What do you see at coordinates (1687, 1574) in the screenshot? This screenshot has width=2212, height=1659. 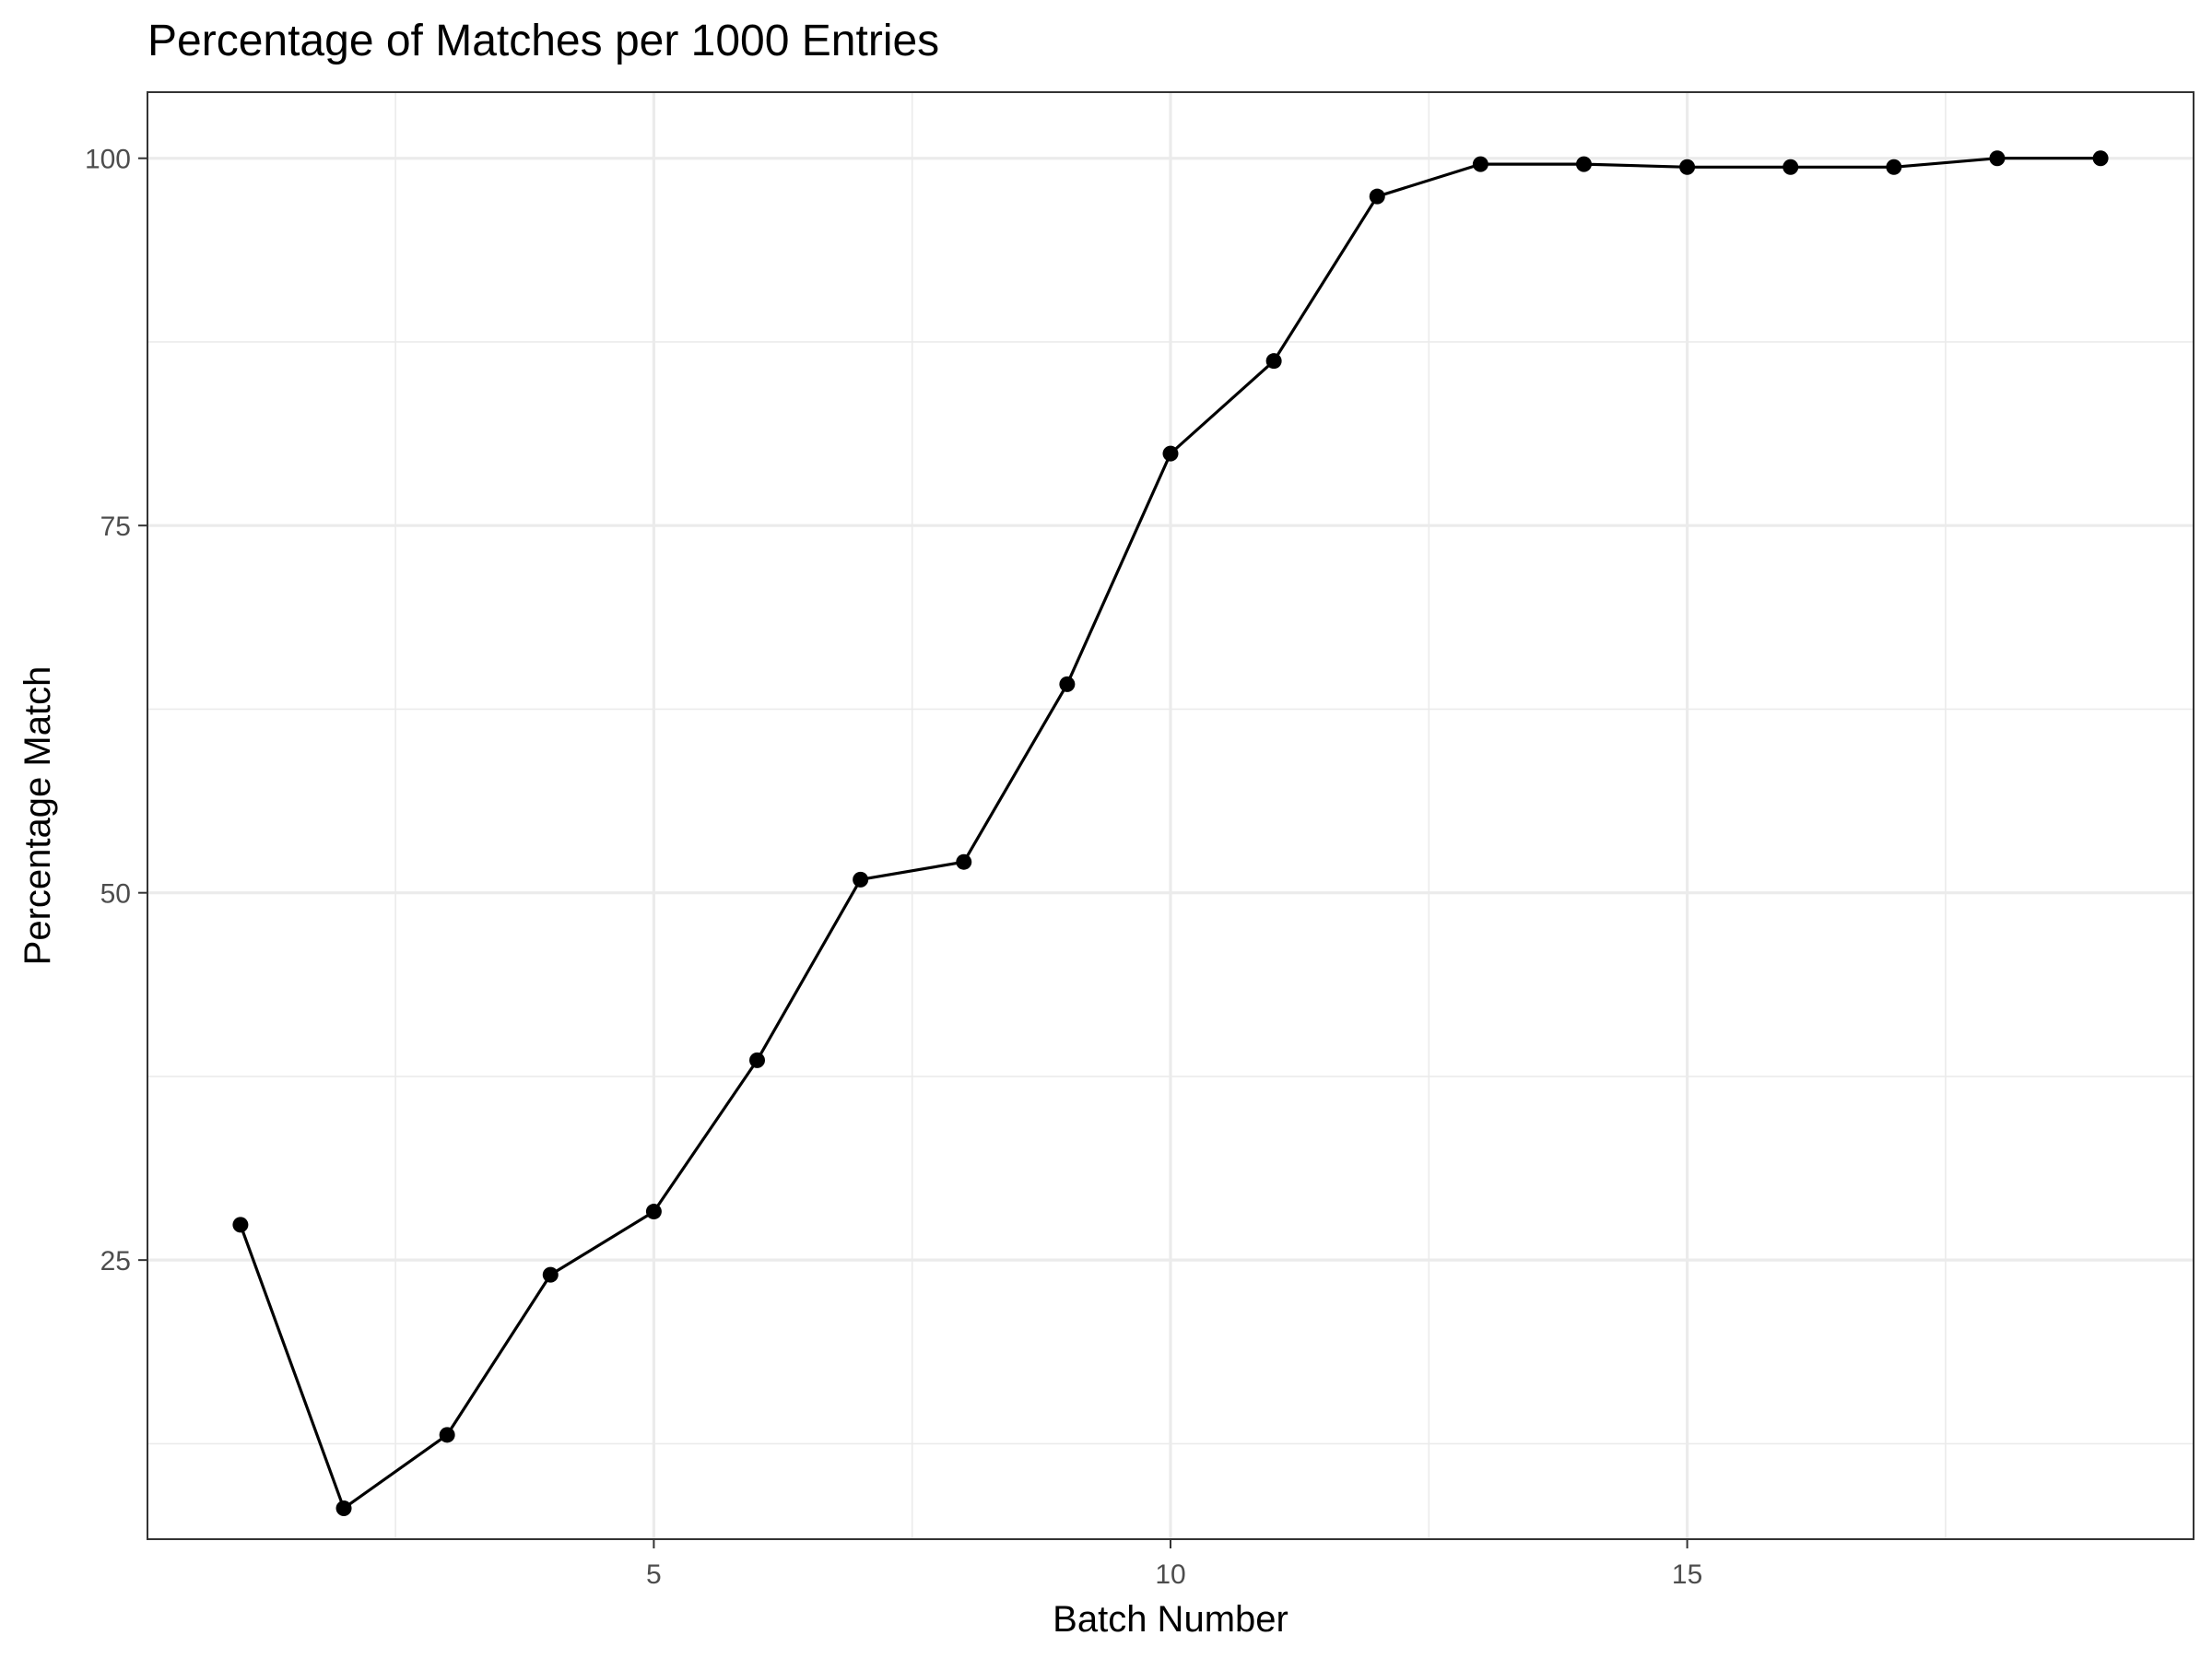 I see `x-tick-label: 15` at bounding box center [1687, 1574].